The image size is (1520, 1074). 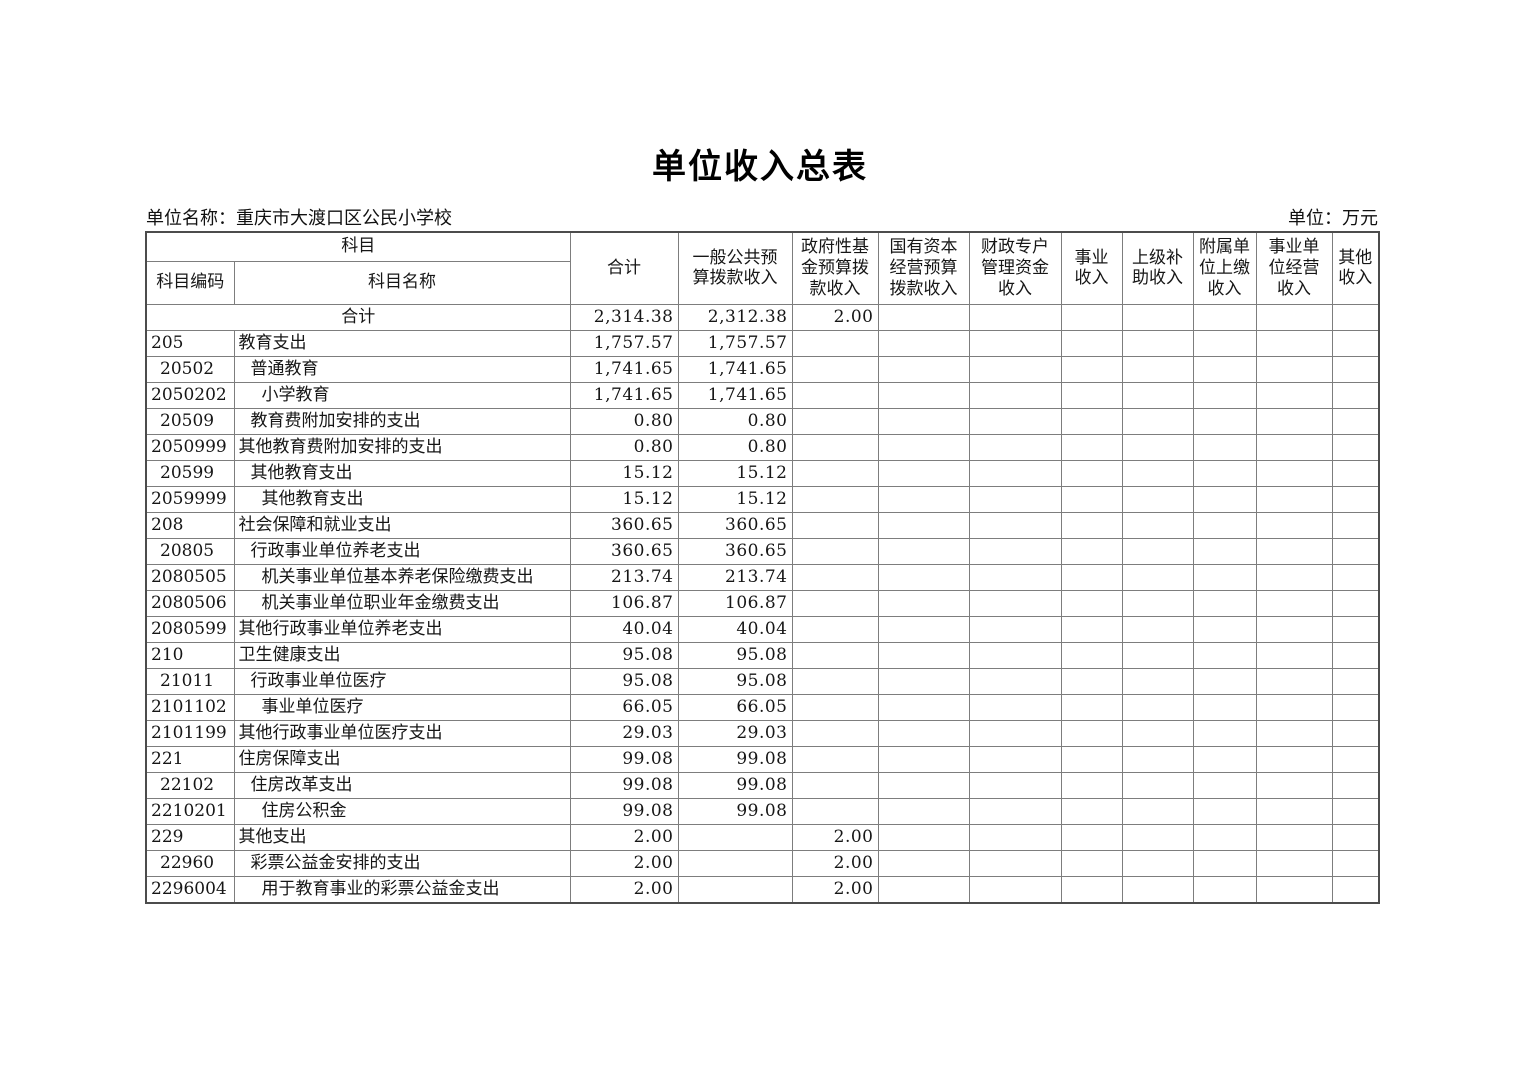 I want to click on col-header-state-capital-budget: 国有资本 经营预算 拨款收入, so click(x=923, y=268).